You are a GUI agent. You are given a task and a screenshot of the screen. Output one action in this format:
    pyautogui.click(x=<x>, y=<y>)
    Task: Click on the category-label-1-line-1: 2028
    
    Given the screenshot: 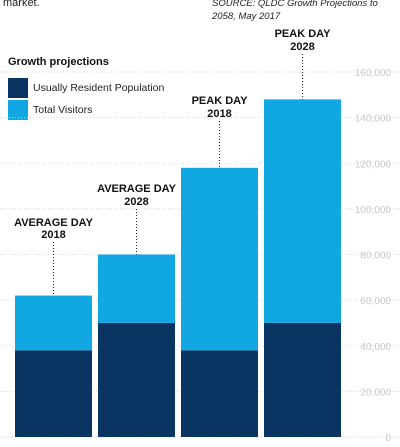 What is the action you would take?
    pyautogui.click(x=136, y=202)
    